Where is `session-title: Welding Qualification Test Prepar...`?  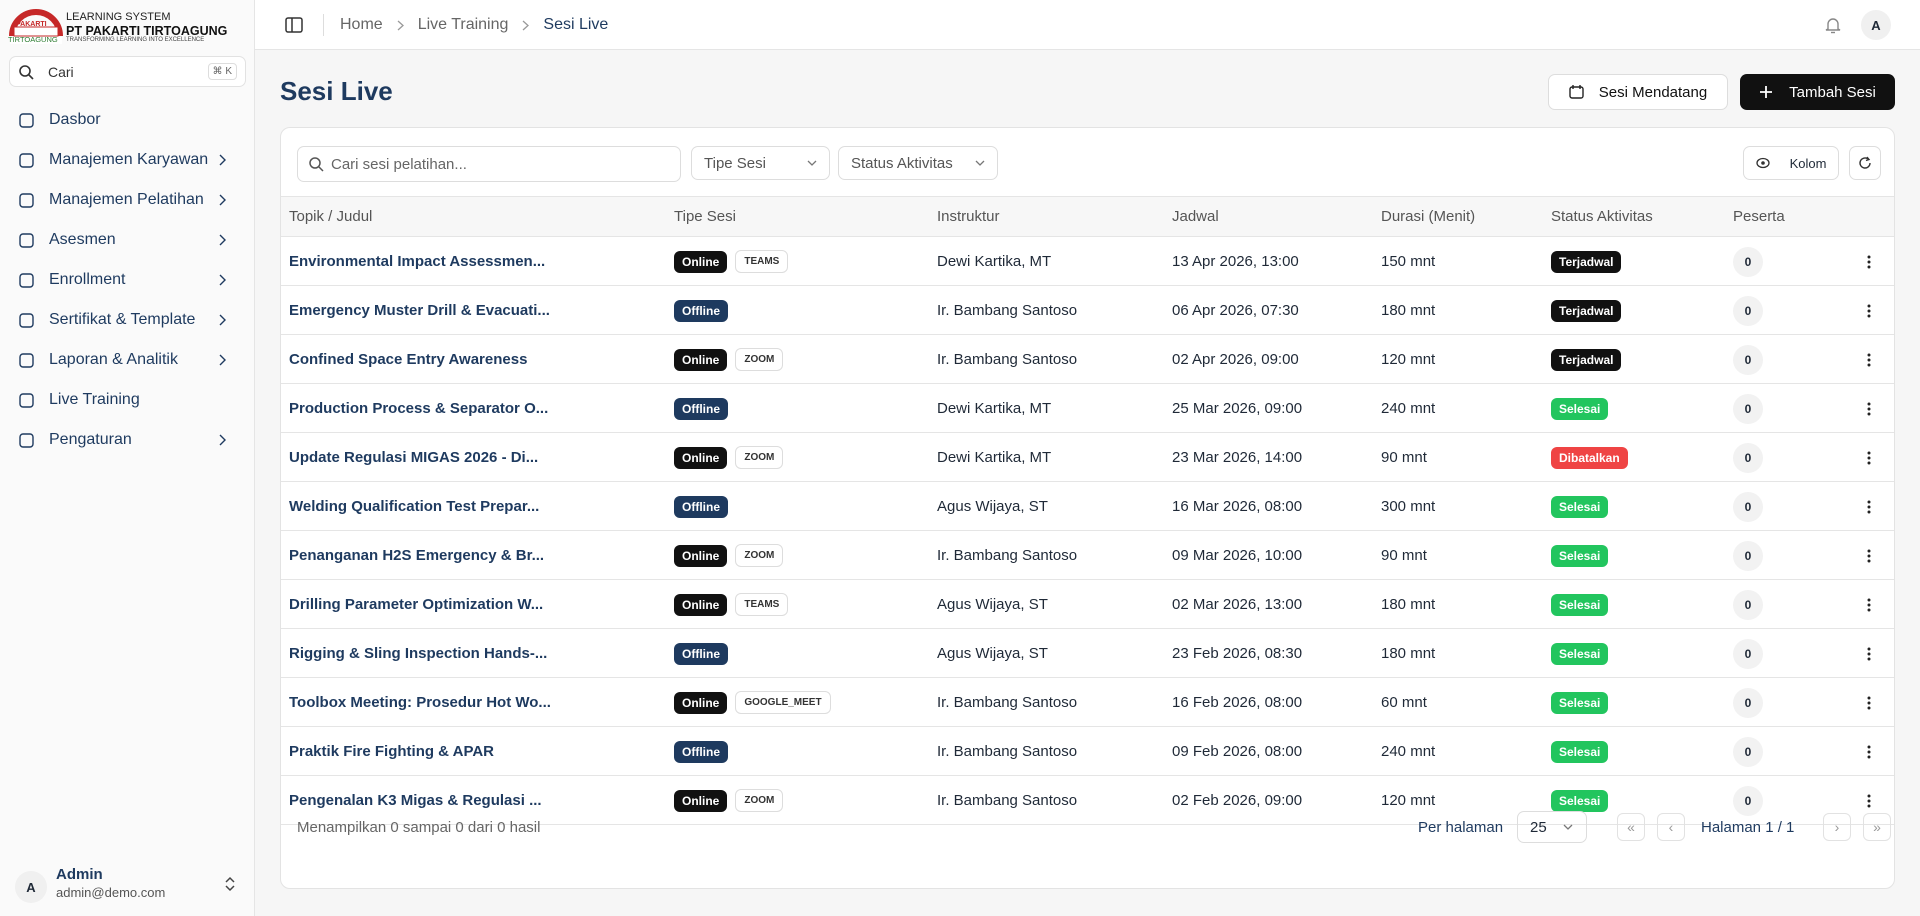
session-title: Welding Qualification Test Prepar... is located at coordinates (414, 506).